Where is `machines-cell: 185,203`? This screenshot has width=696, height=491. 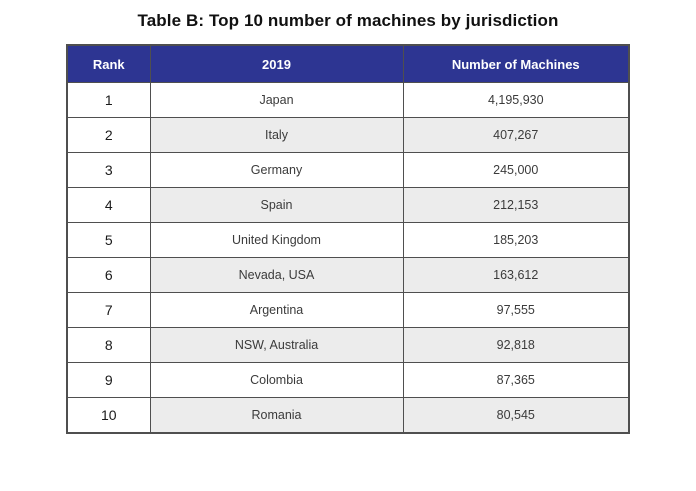 machines-cell: 185,203 is located at coordinates (516, 240).